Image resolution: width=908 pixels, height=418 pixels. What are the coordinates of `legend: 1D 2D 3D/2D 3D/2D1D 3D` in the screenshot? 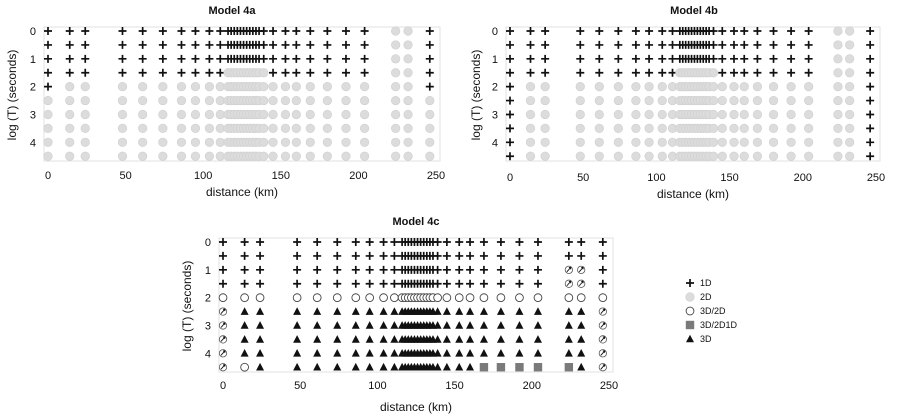 It's located at (711, 311).